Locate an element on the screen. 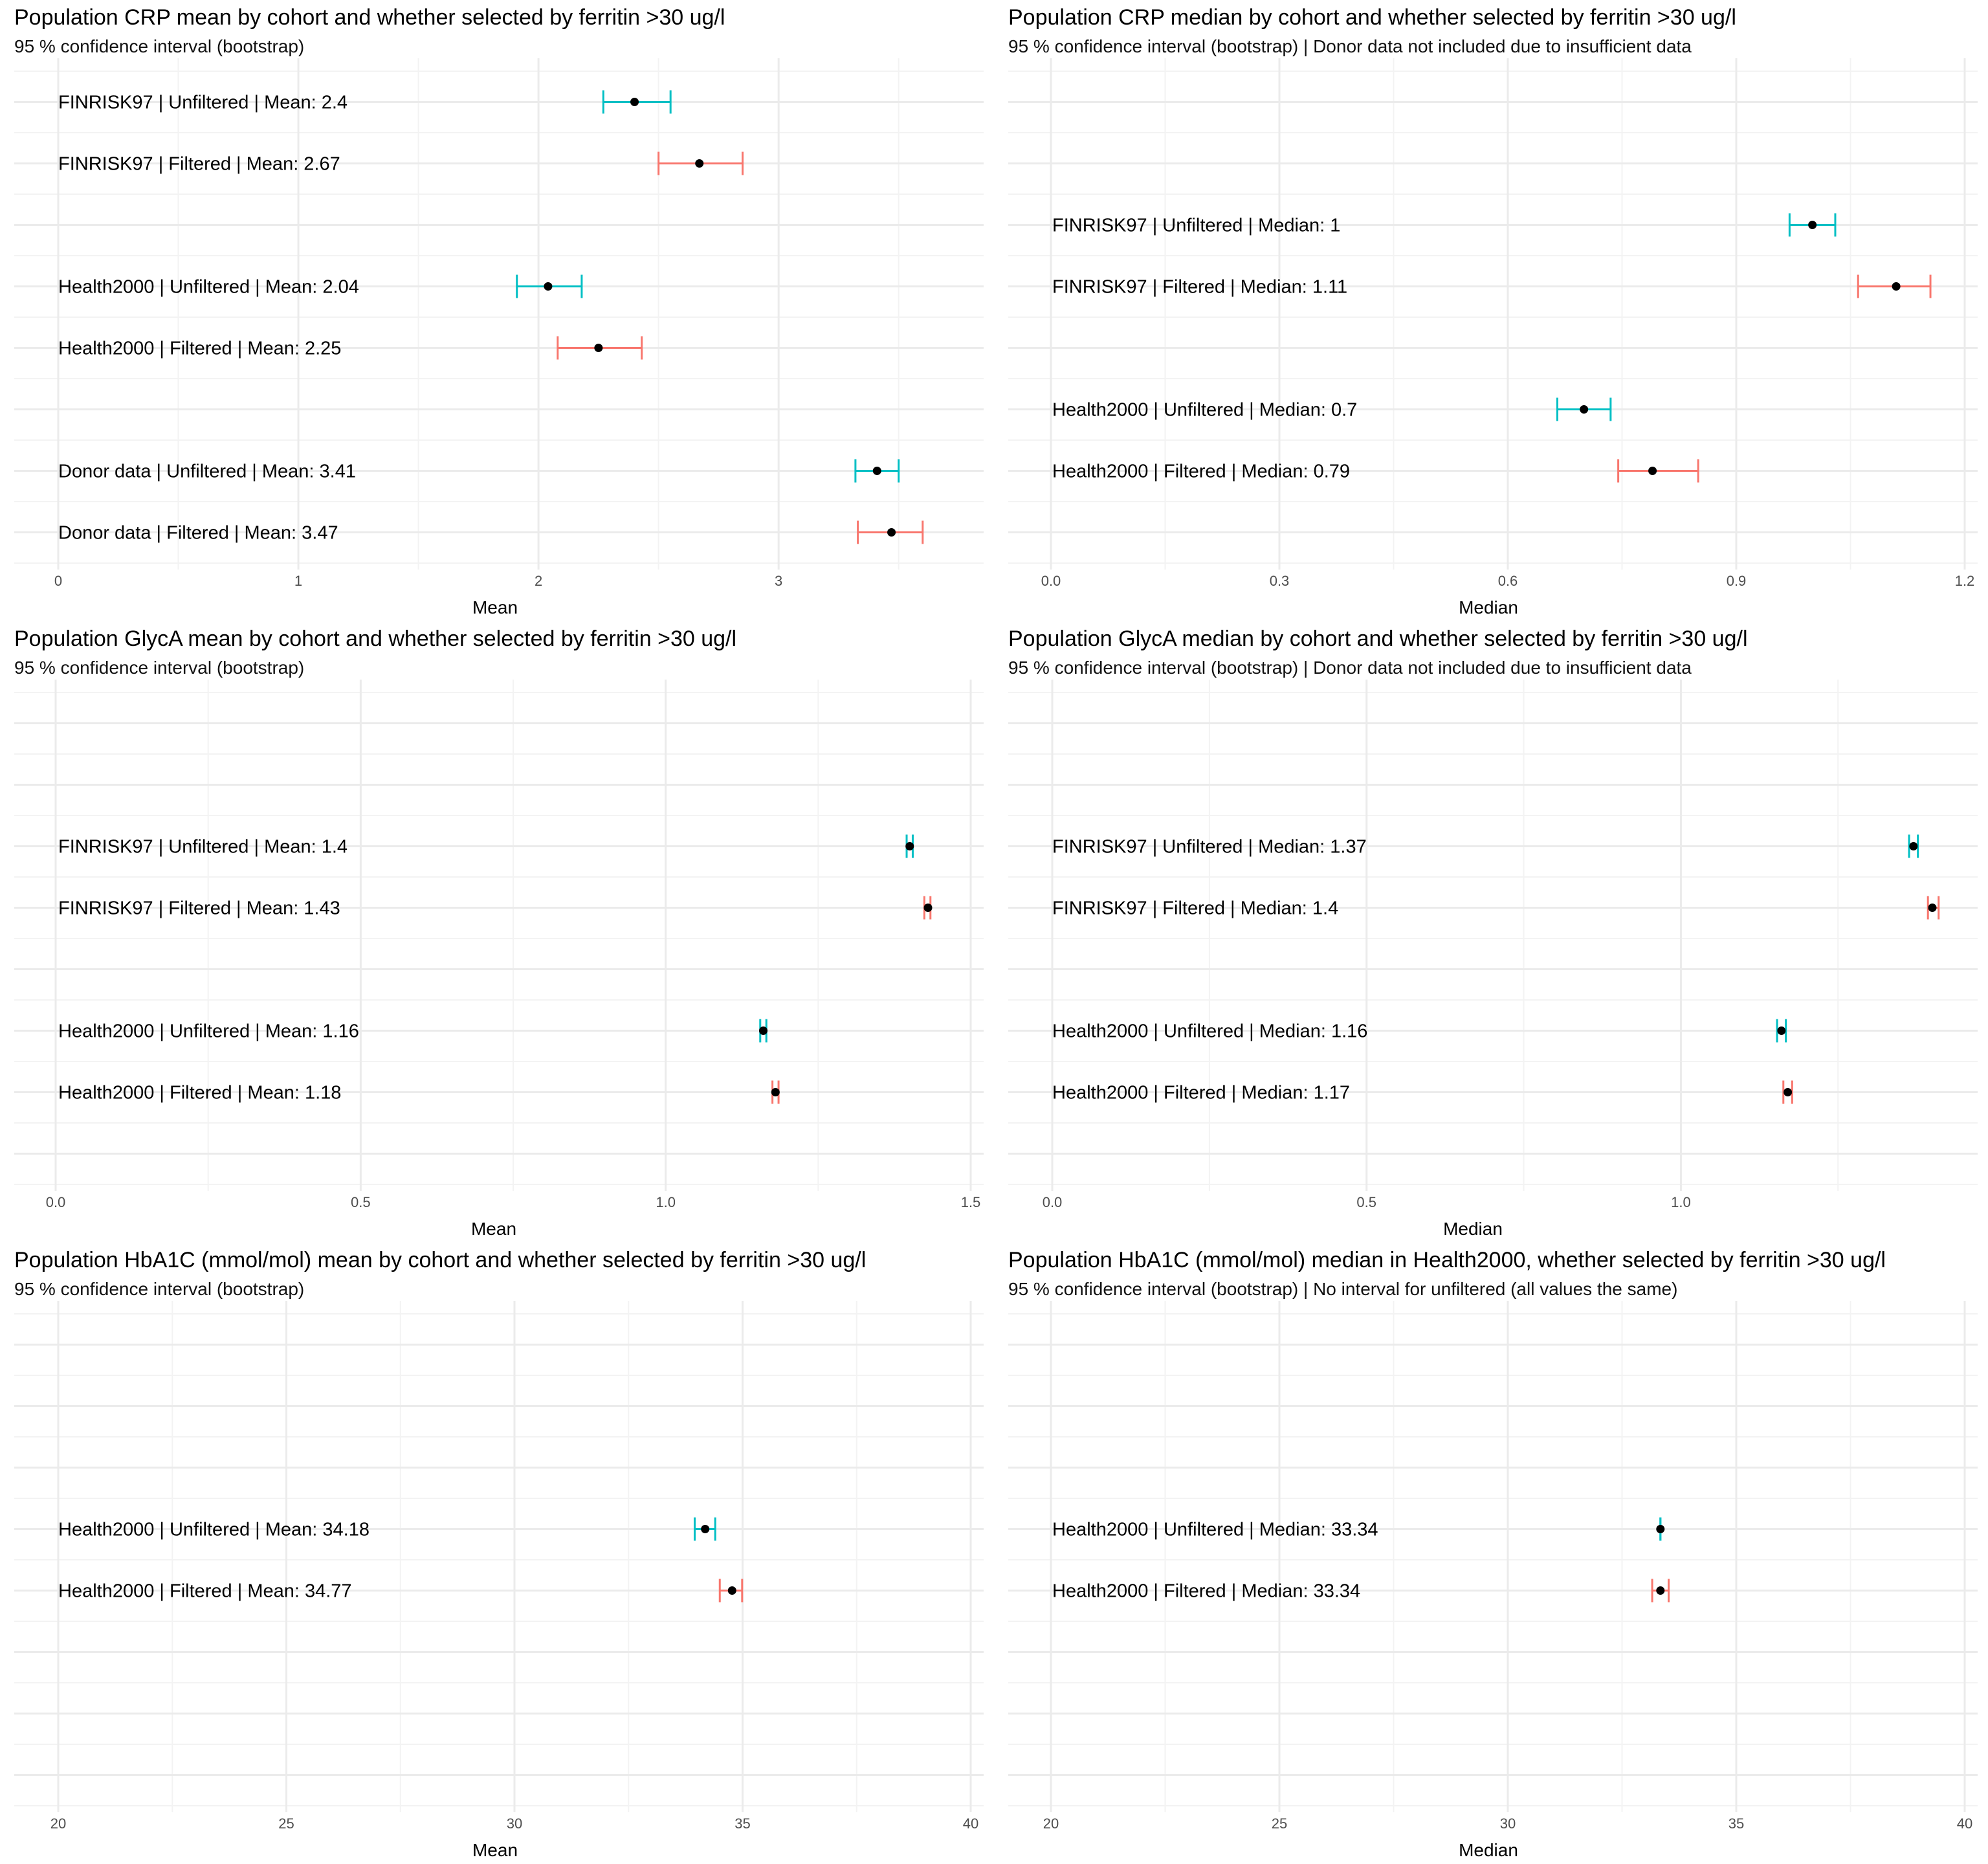 This screenshot has width=1988, height=1864. point-label: Health2000 | Filtered | Mean: 34.77 is located at coordinates (205, 1591).